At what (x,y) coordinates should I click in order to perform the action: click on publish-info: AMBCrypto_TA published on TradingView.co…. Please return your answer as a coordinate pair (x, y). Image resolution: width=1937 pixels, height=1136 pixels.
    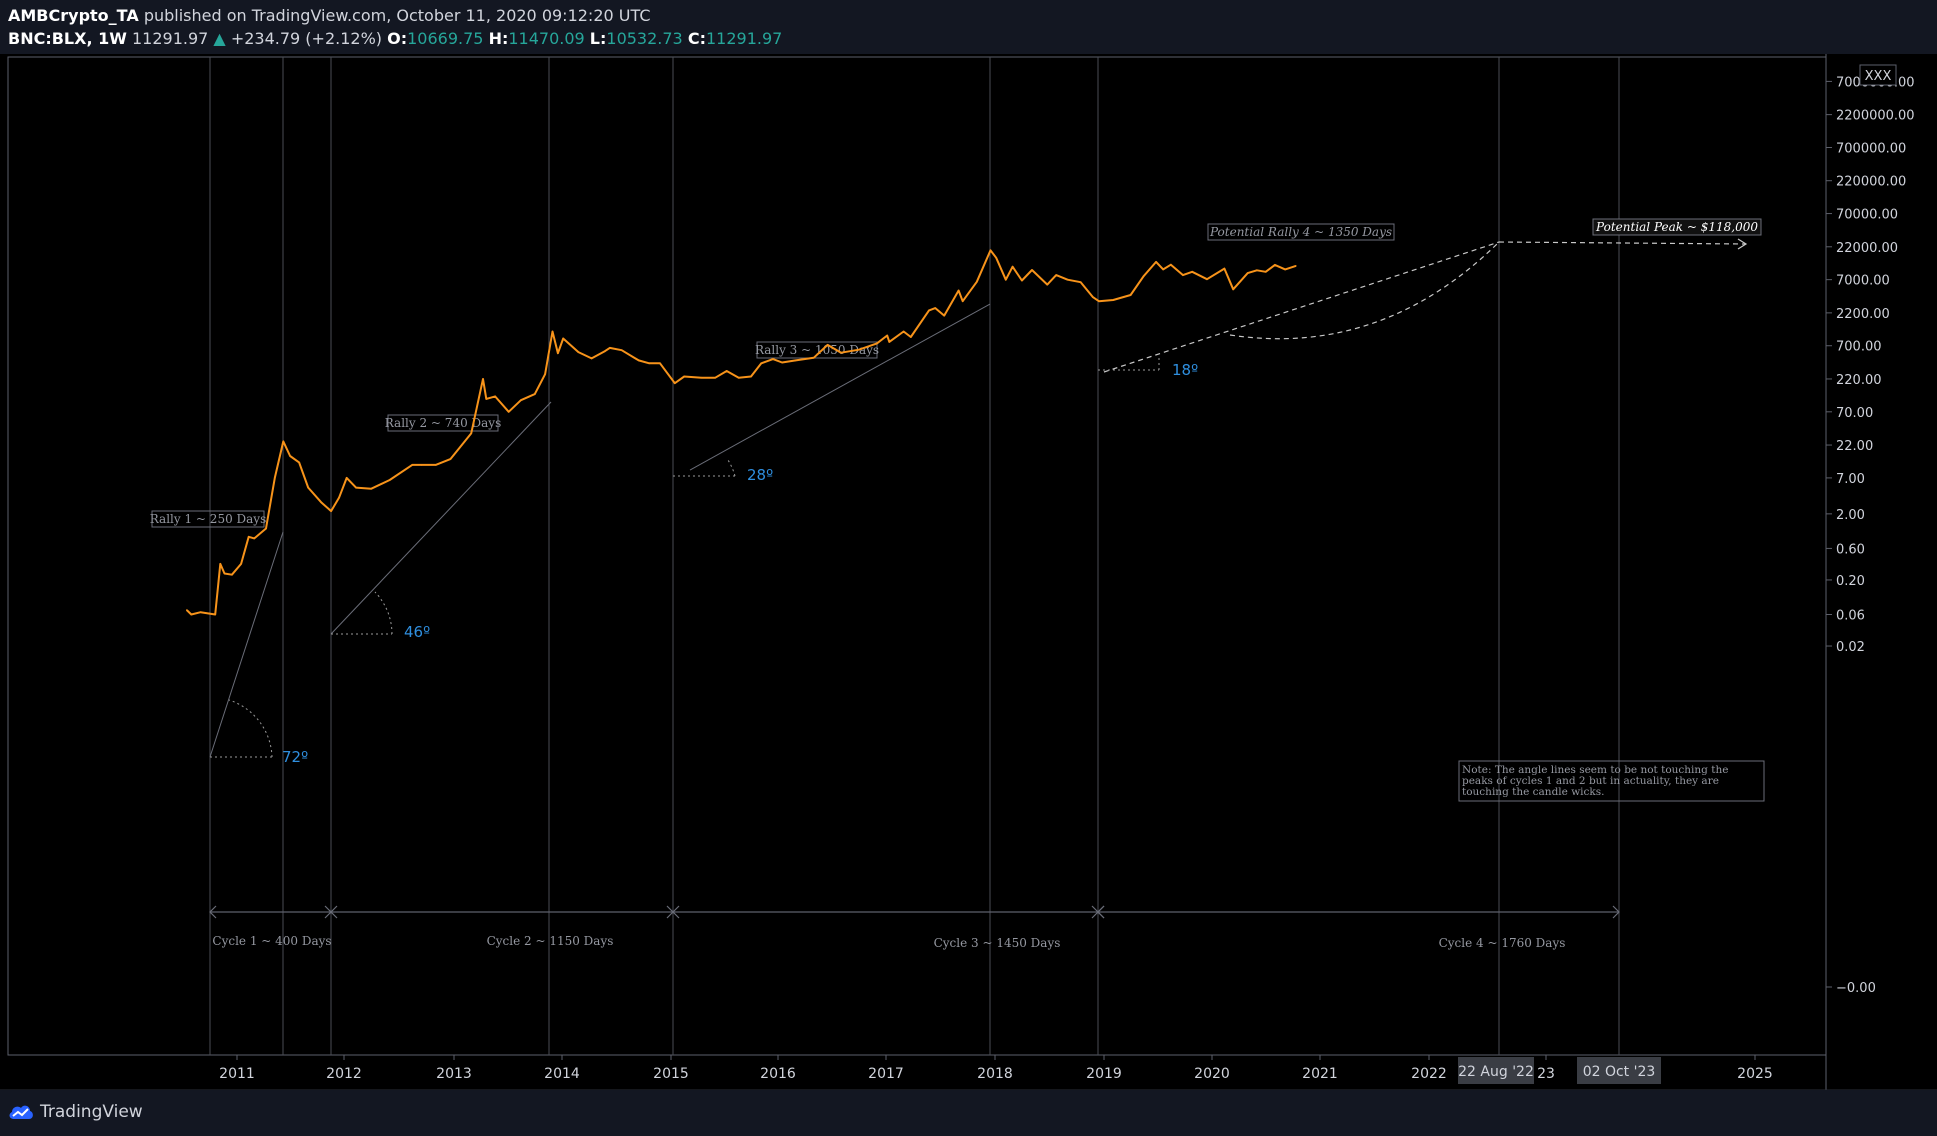
    Looking at the image, I should click on (329, 15).